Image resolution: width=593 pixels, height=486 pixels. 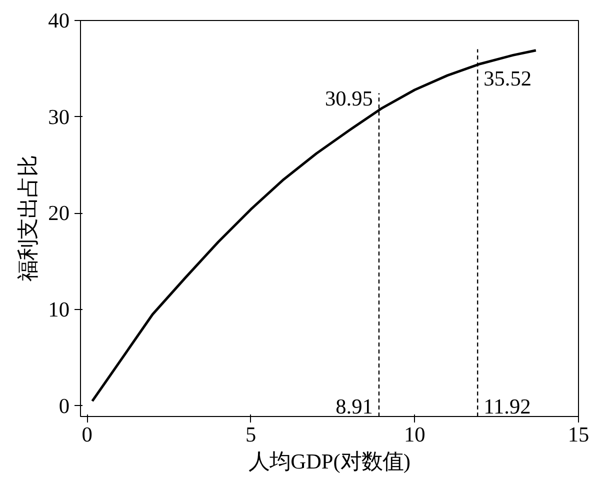 What do you see at coordinates (59, 310) in the screenshot?
I see `y-tick-label: 10` at bounding box center [59, 310].